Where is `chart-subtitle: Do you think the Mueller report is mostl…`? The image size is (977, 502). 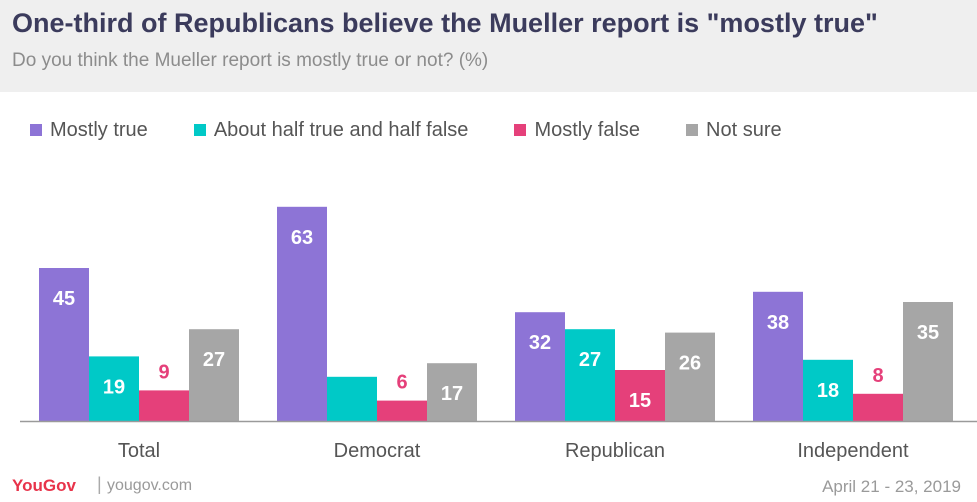
chart-subtitle: Do you think the Mueller report is mostl… is located at coordinates (250, 60).